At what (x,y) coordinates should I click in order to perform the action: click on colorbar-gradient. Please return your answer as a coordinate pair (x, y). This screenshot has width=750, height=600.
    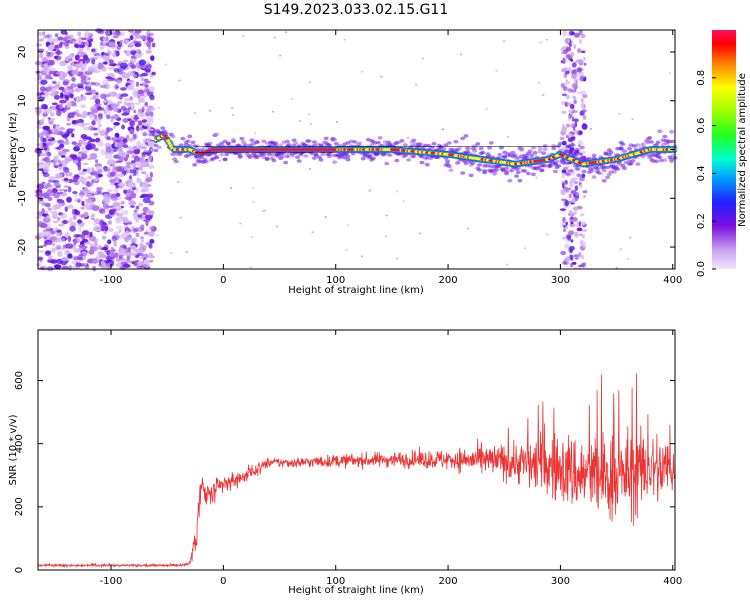
    Looking at the image, I should click on (724, 149).